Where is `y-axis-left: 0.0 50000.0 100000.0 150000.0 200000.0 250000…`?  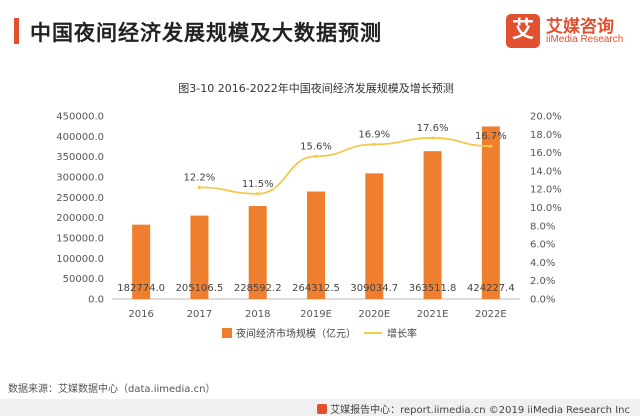 y-axis-left: 0.0 50000.0 100000.0 150000.0 200000.0 250000… is located at coordinates (80, 209).